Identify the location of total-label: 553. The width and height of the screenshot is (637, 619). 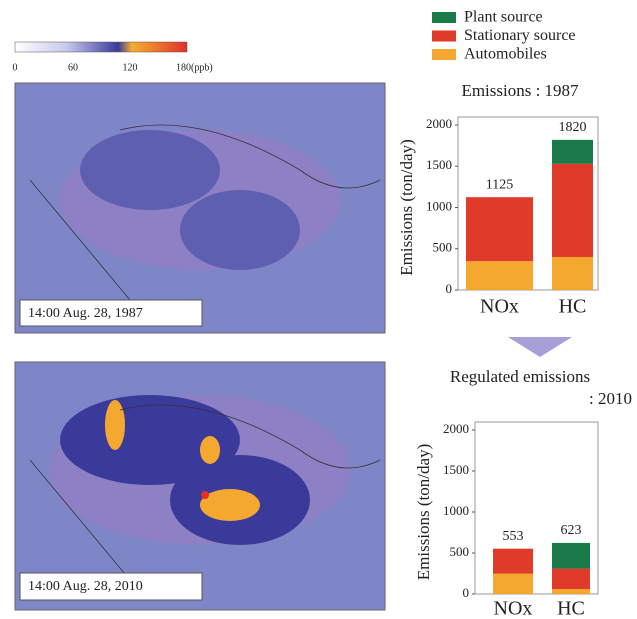
(513, 536).